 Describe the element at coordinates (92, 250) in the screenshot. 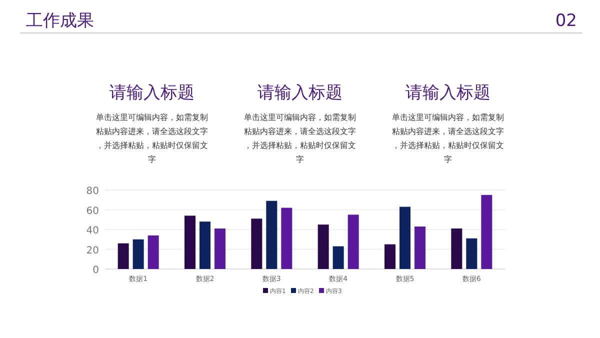

I see `y-tick-label: 20` at that location.